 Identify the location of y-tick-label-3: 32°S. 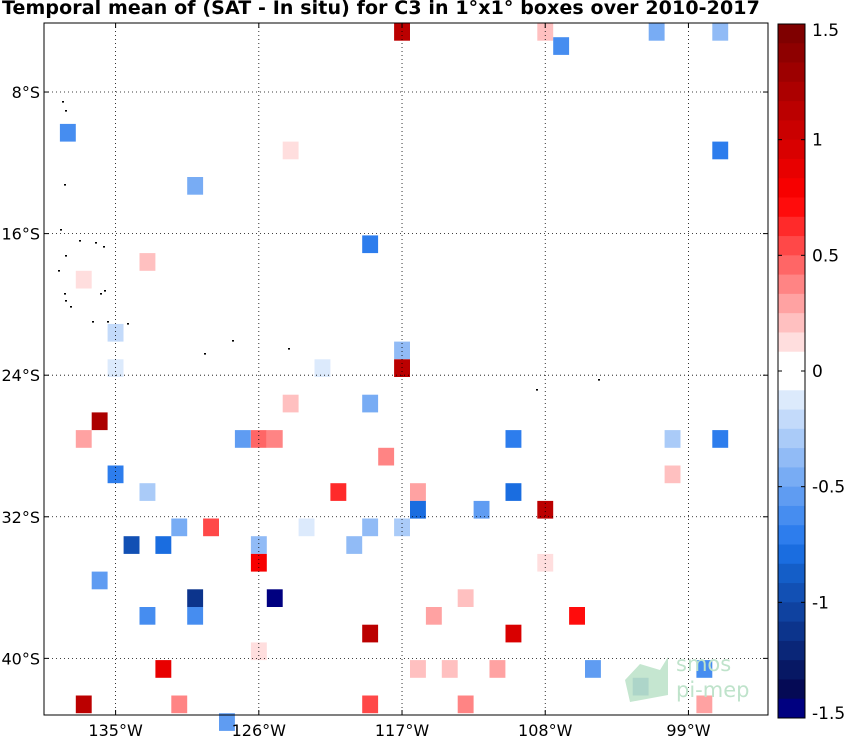
(20, 517).